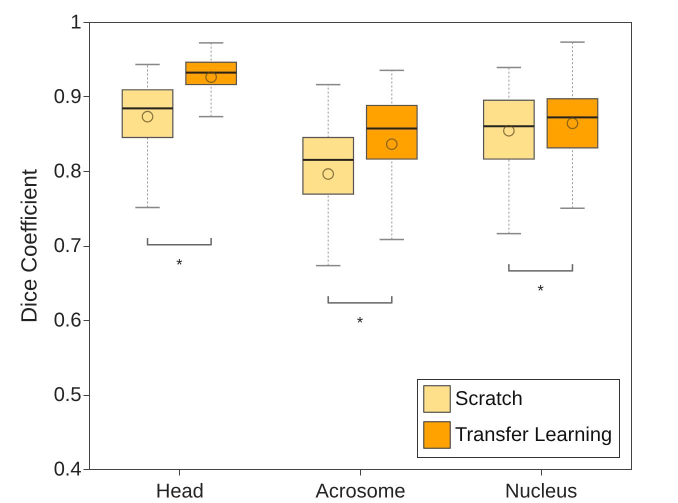  Describe the element at coordinates (489, 399) in the screenshot. I see `legend-label: Scratch` at that location.